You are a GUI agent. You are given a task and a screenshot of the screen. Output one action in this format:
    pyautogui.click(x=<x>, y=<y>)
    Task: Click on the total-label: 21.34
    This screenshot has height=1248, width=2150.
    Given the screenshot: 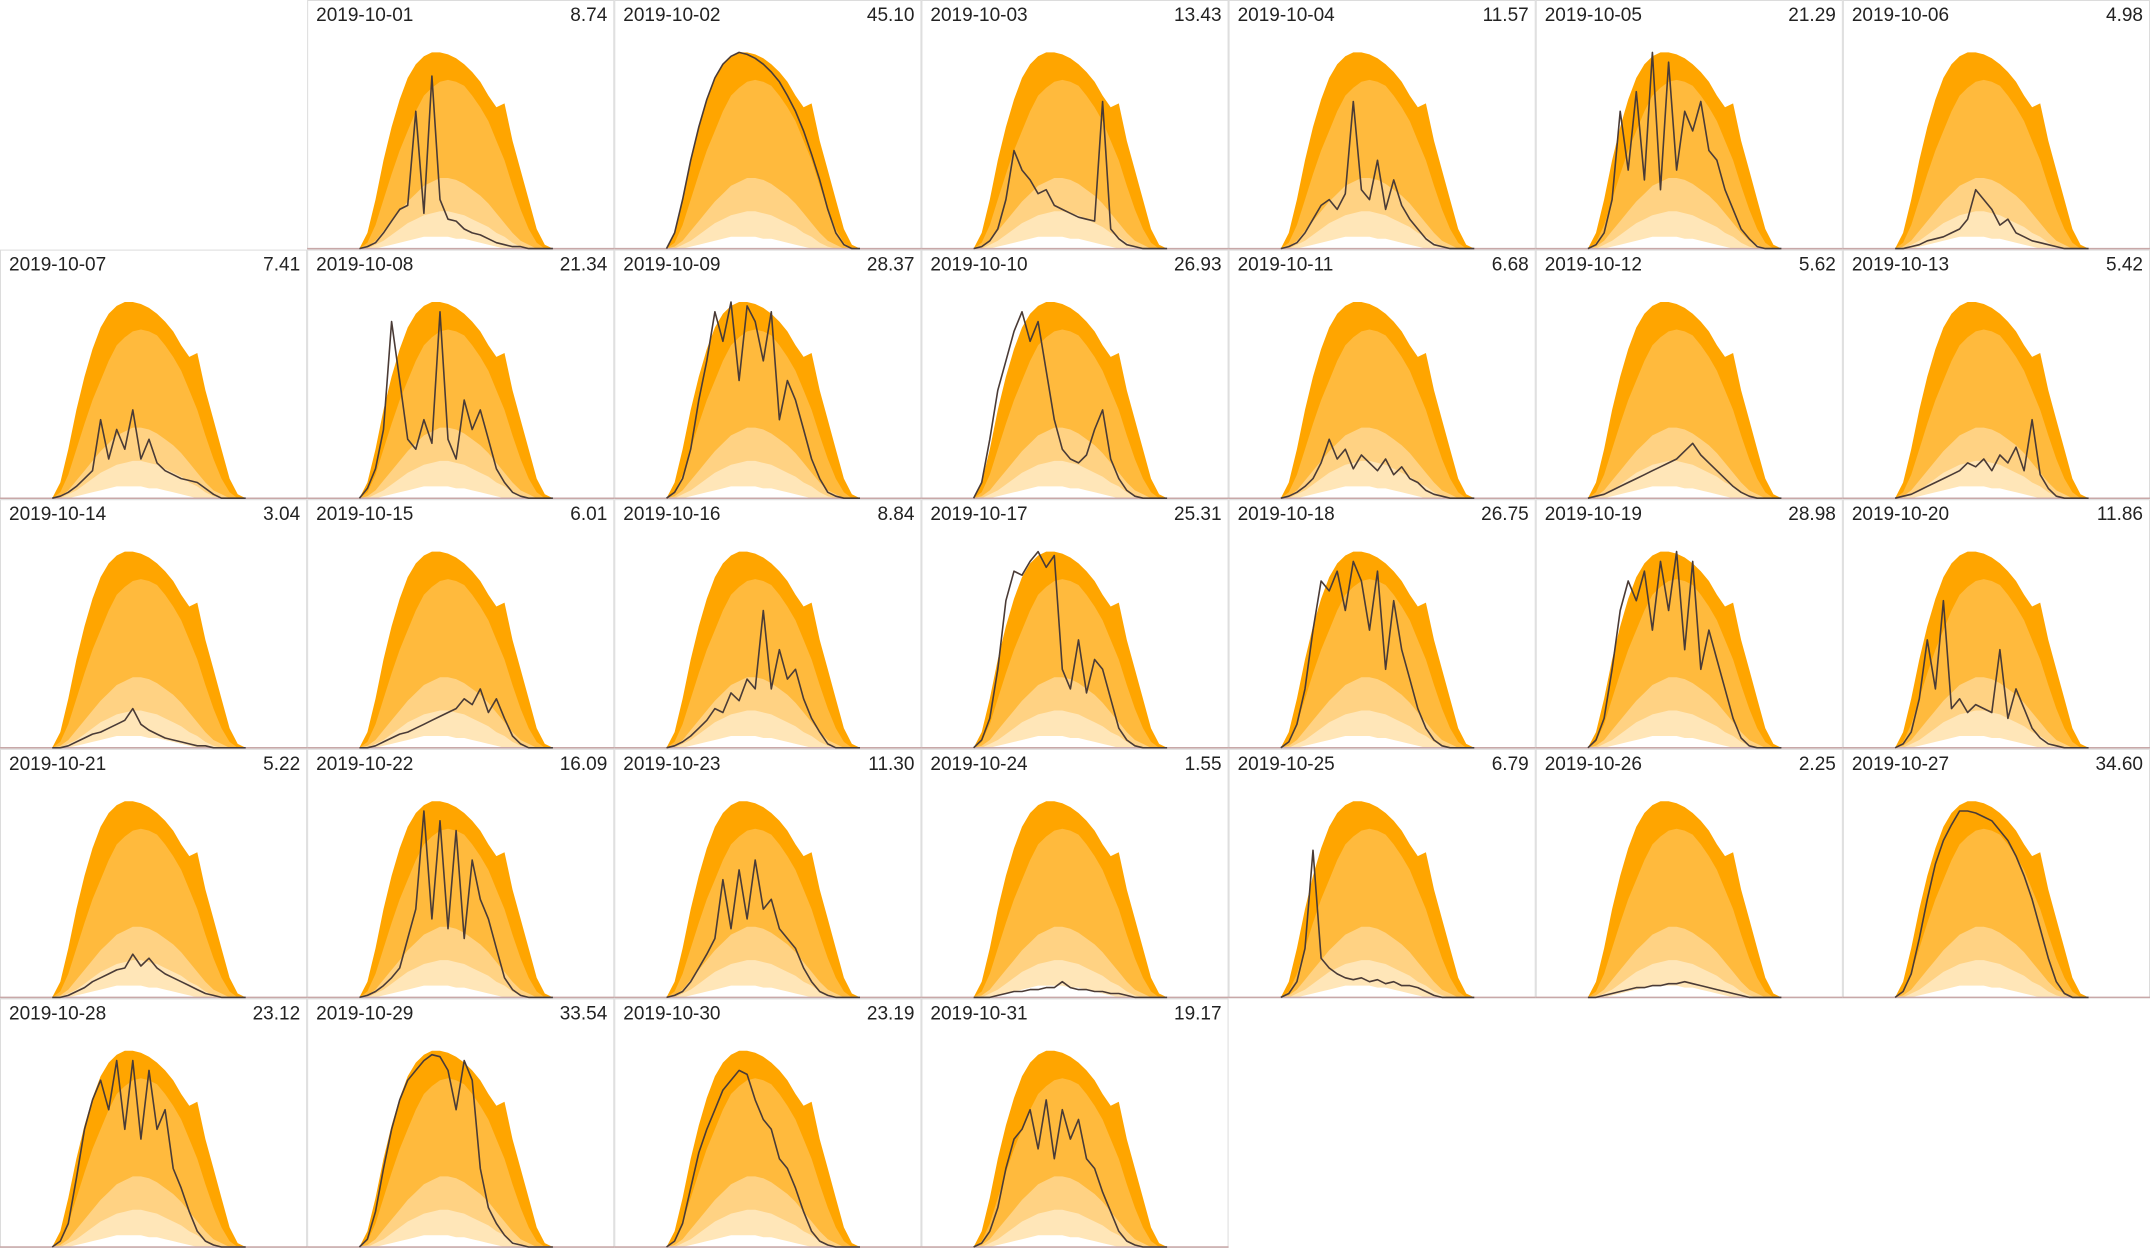 What is the action you would take?
    pyautogui.click(x=584, y=265)
    